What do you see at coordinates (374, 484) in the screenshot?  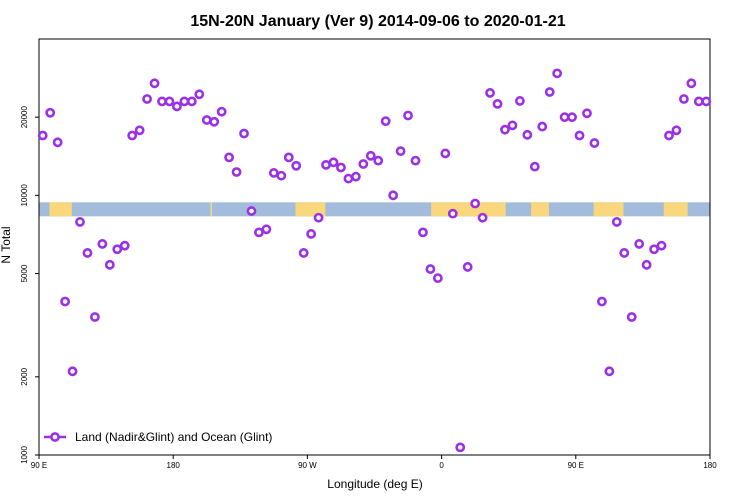 I see `x-axis-label: Longitude (deg E)` at bounding box center [374, 484].